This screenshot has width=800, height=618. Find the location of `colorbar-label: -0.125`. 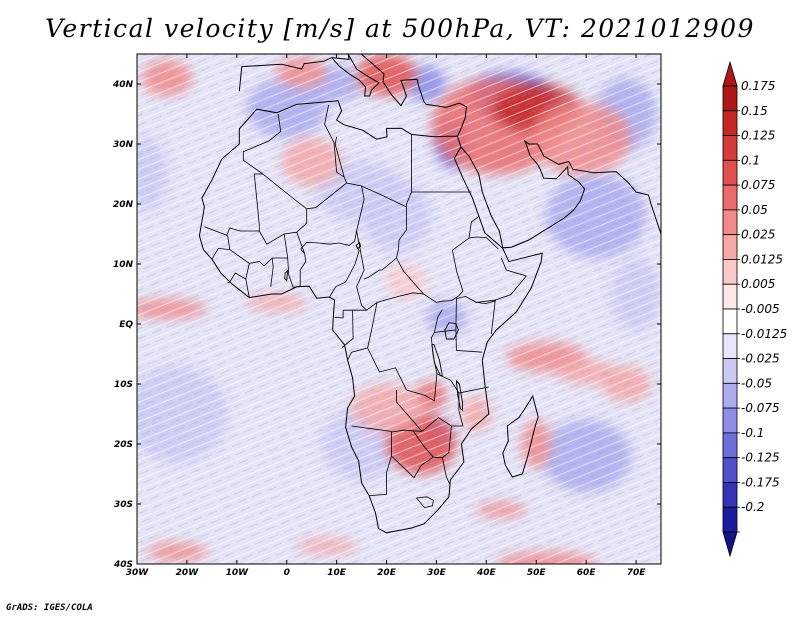

colorbar-label: -0.125 is located at coordinates (760, 458).